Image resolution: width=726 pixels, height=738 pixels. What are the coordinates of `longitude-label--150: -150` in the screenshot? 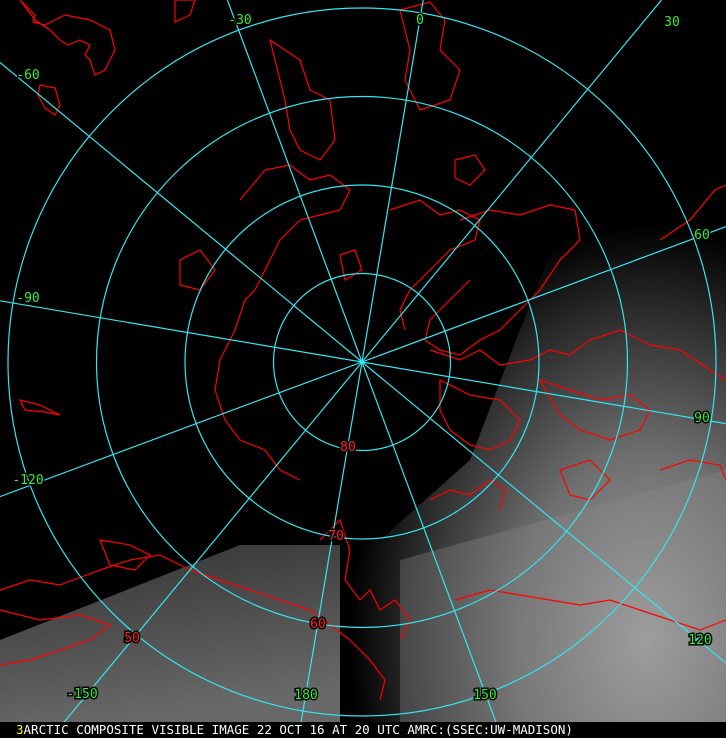 It's located at (81, 694).